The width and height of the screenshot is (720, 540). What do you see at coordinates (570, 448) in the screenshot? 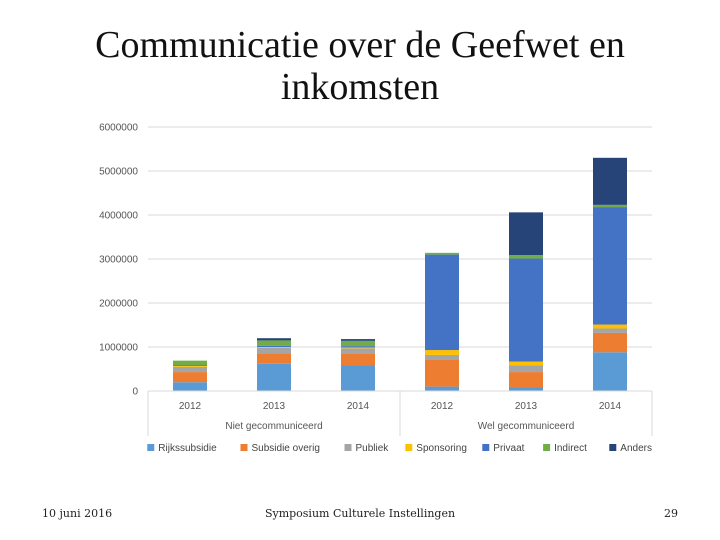
I see `legend-label: Indirect` at bounding box center [570, 448].